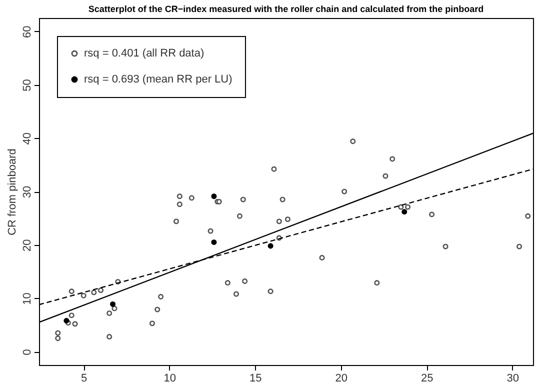 This screenshot has width=541, height=388. Describe the element at coordinates (513, 378) in the screenshot. I see `x-tick-label: 30` at that location.